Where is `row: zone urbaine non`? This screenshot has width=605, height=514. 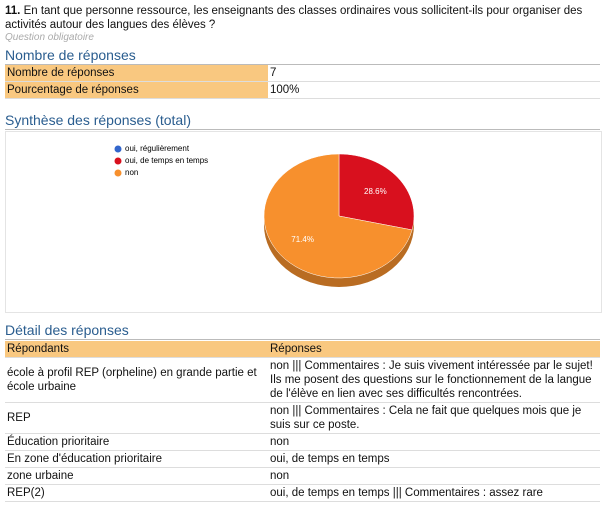 row: zone urbaine non is located at coordinates (302, 476).